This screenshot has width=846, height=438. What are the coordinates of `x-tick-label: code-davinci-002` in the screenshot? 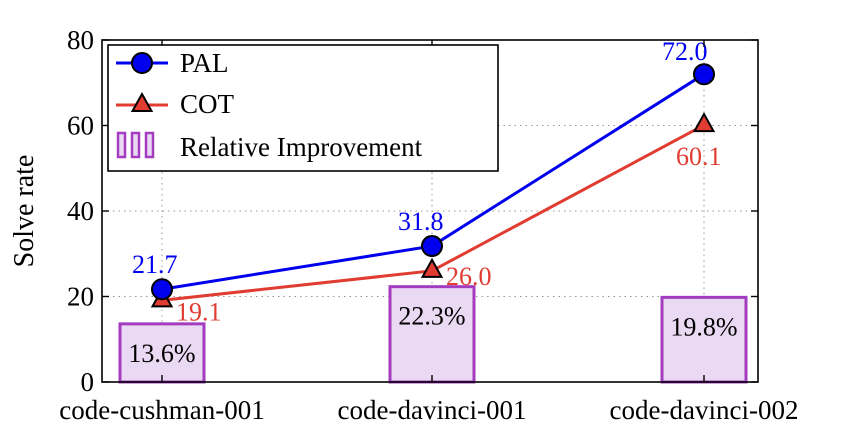 It's located at (704, 410).